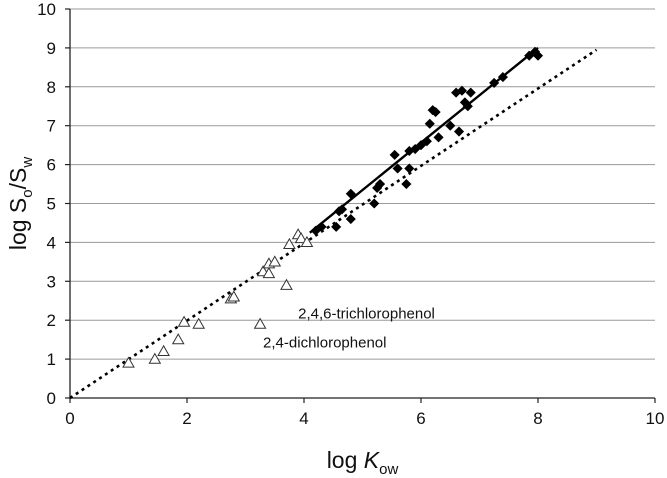  I want to click on x-axis-title-italic: K, so click(372, 460).